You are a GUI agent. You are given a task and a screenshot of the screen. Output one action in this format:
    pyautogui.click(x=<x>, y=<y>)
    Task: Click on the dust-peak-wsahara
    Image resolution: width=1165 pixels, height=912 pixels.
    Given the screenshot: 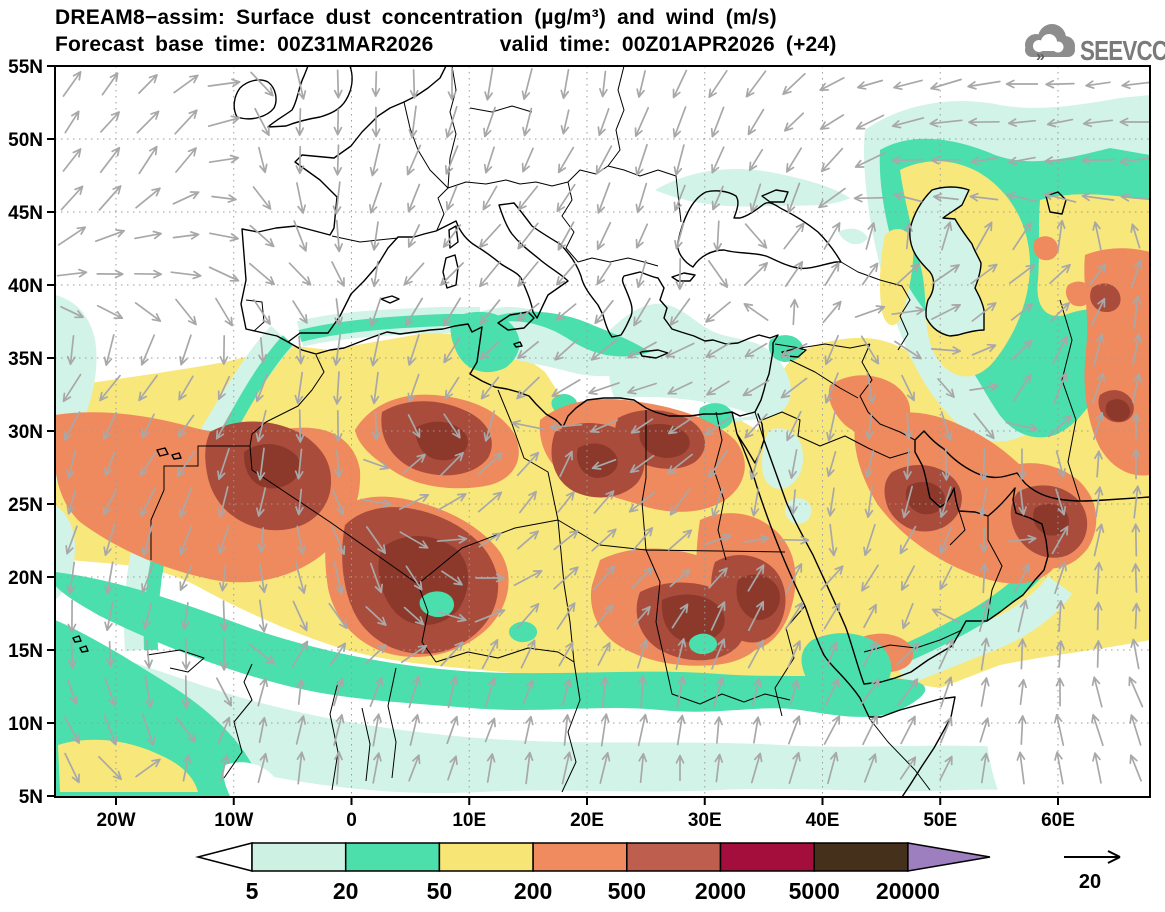 What is the action you would take?
    pyautogui.click(x=272, y=466)
    